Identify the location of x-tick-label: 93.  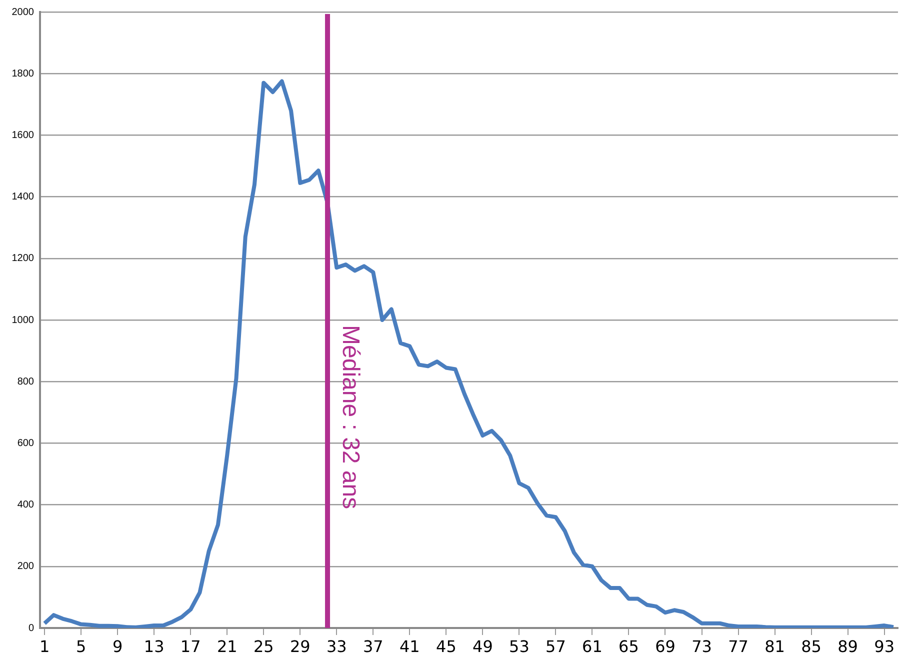
(884, 646).